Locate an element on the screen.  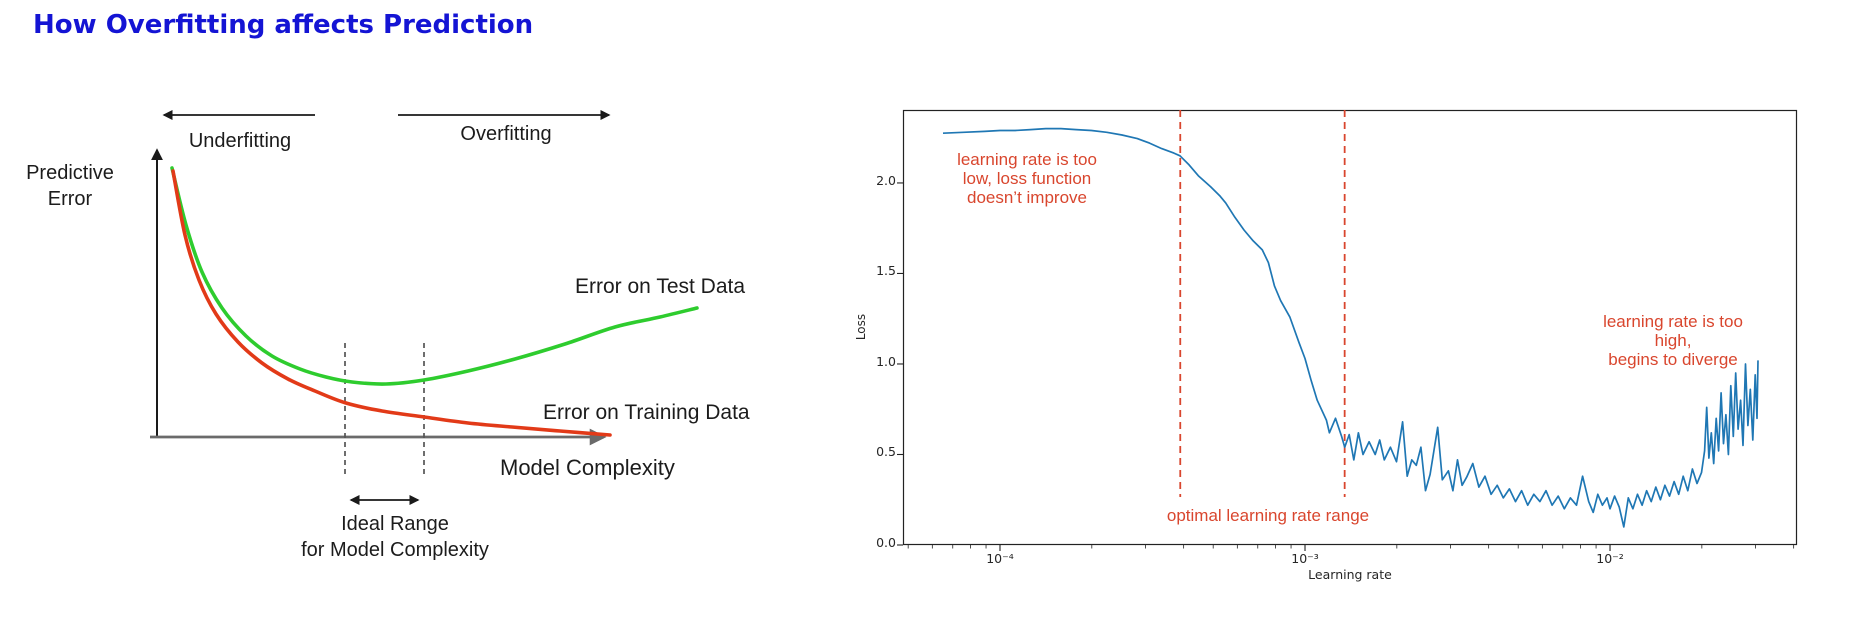
y-tick-label-2.0: 2.0 is located at coordinates (886, 180).